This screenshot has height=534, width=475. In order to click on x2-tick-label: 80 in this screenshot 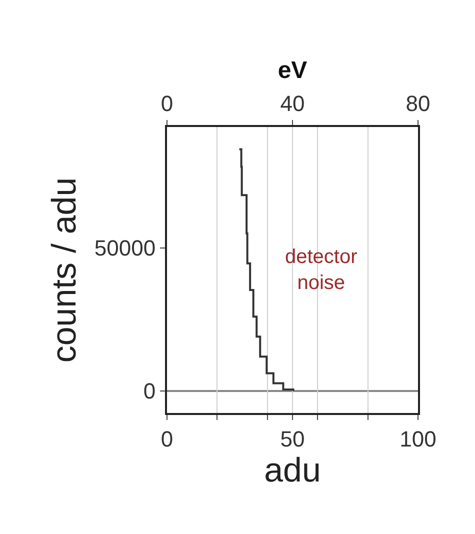, I will do `click(418, 103)`.